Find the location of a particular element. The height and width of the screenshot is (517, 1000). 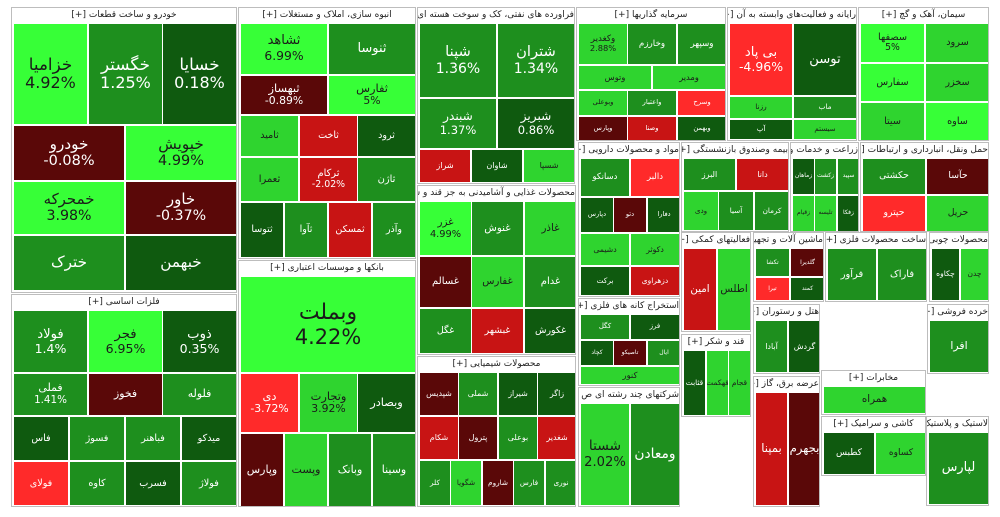

sector-21: هتل و رستوران [+] آبادا گردش is located at coordinates (786, 339).